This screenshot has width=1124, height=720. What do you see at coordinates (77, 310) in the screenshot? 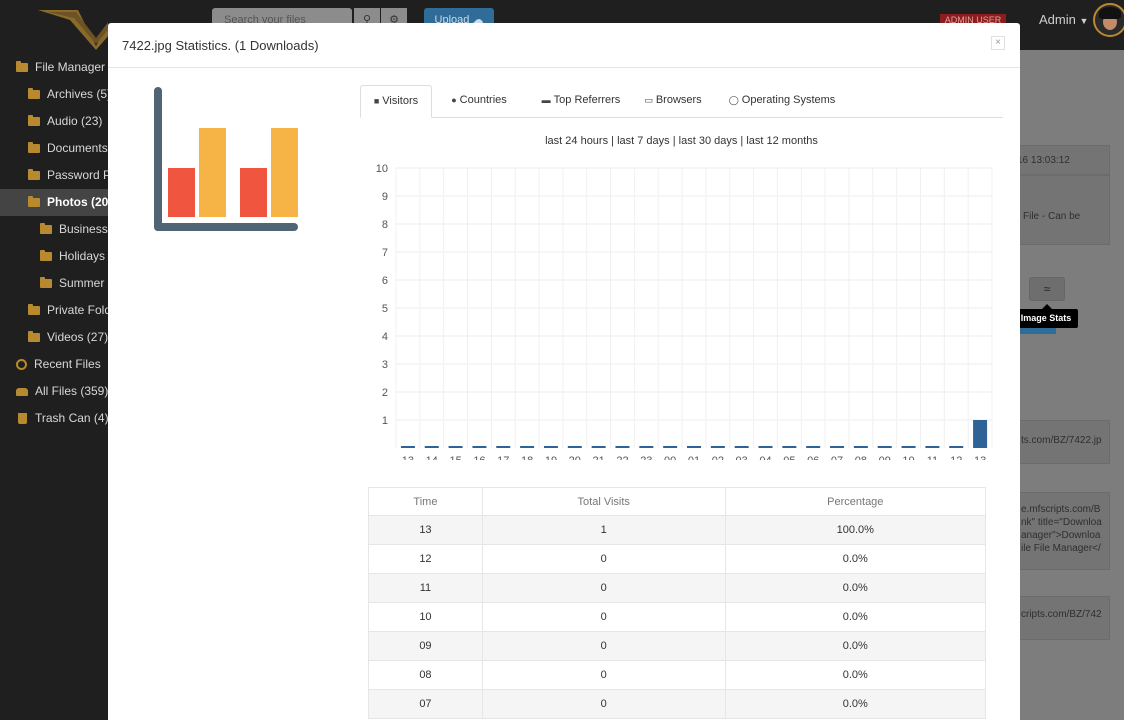
I see `sidebar-item-label: Private Folde` at bounding box center [77, 310].